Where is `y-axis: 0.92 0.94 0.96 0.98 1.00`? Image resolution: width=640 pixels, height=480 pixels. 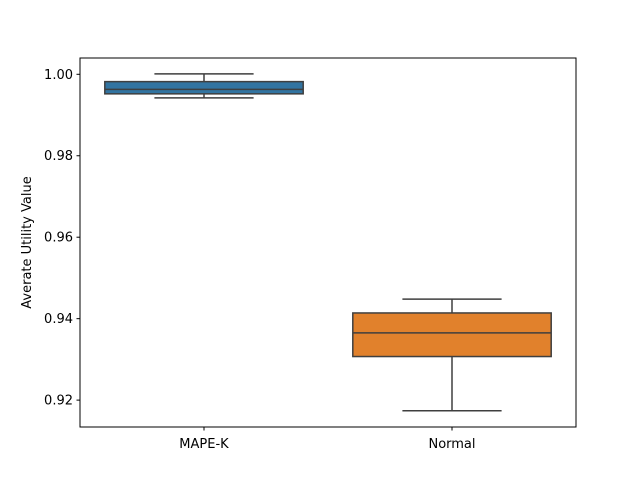 y-axis: 0.92 0.94 0.96 0.98 1.00 is located at coordinates (62, 238).